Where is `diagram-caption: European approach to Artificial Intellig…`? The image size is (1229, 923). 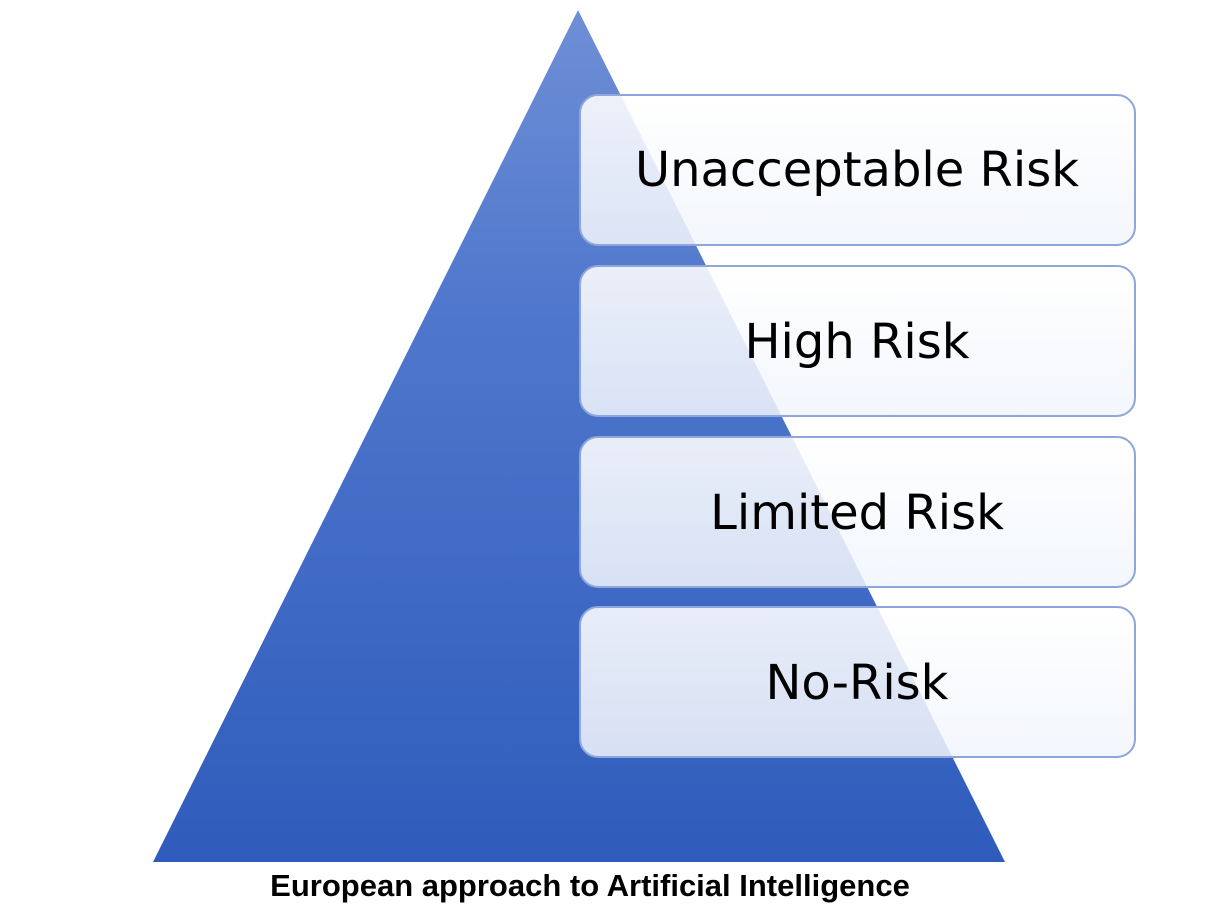
diagram-caption: European approach to Artificial Intellig… is located at coordinates (590, 885).